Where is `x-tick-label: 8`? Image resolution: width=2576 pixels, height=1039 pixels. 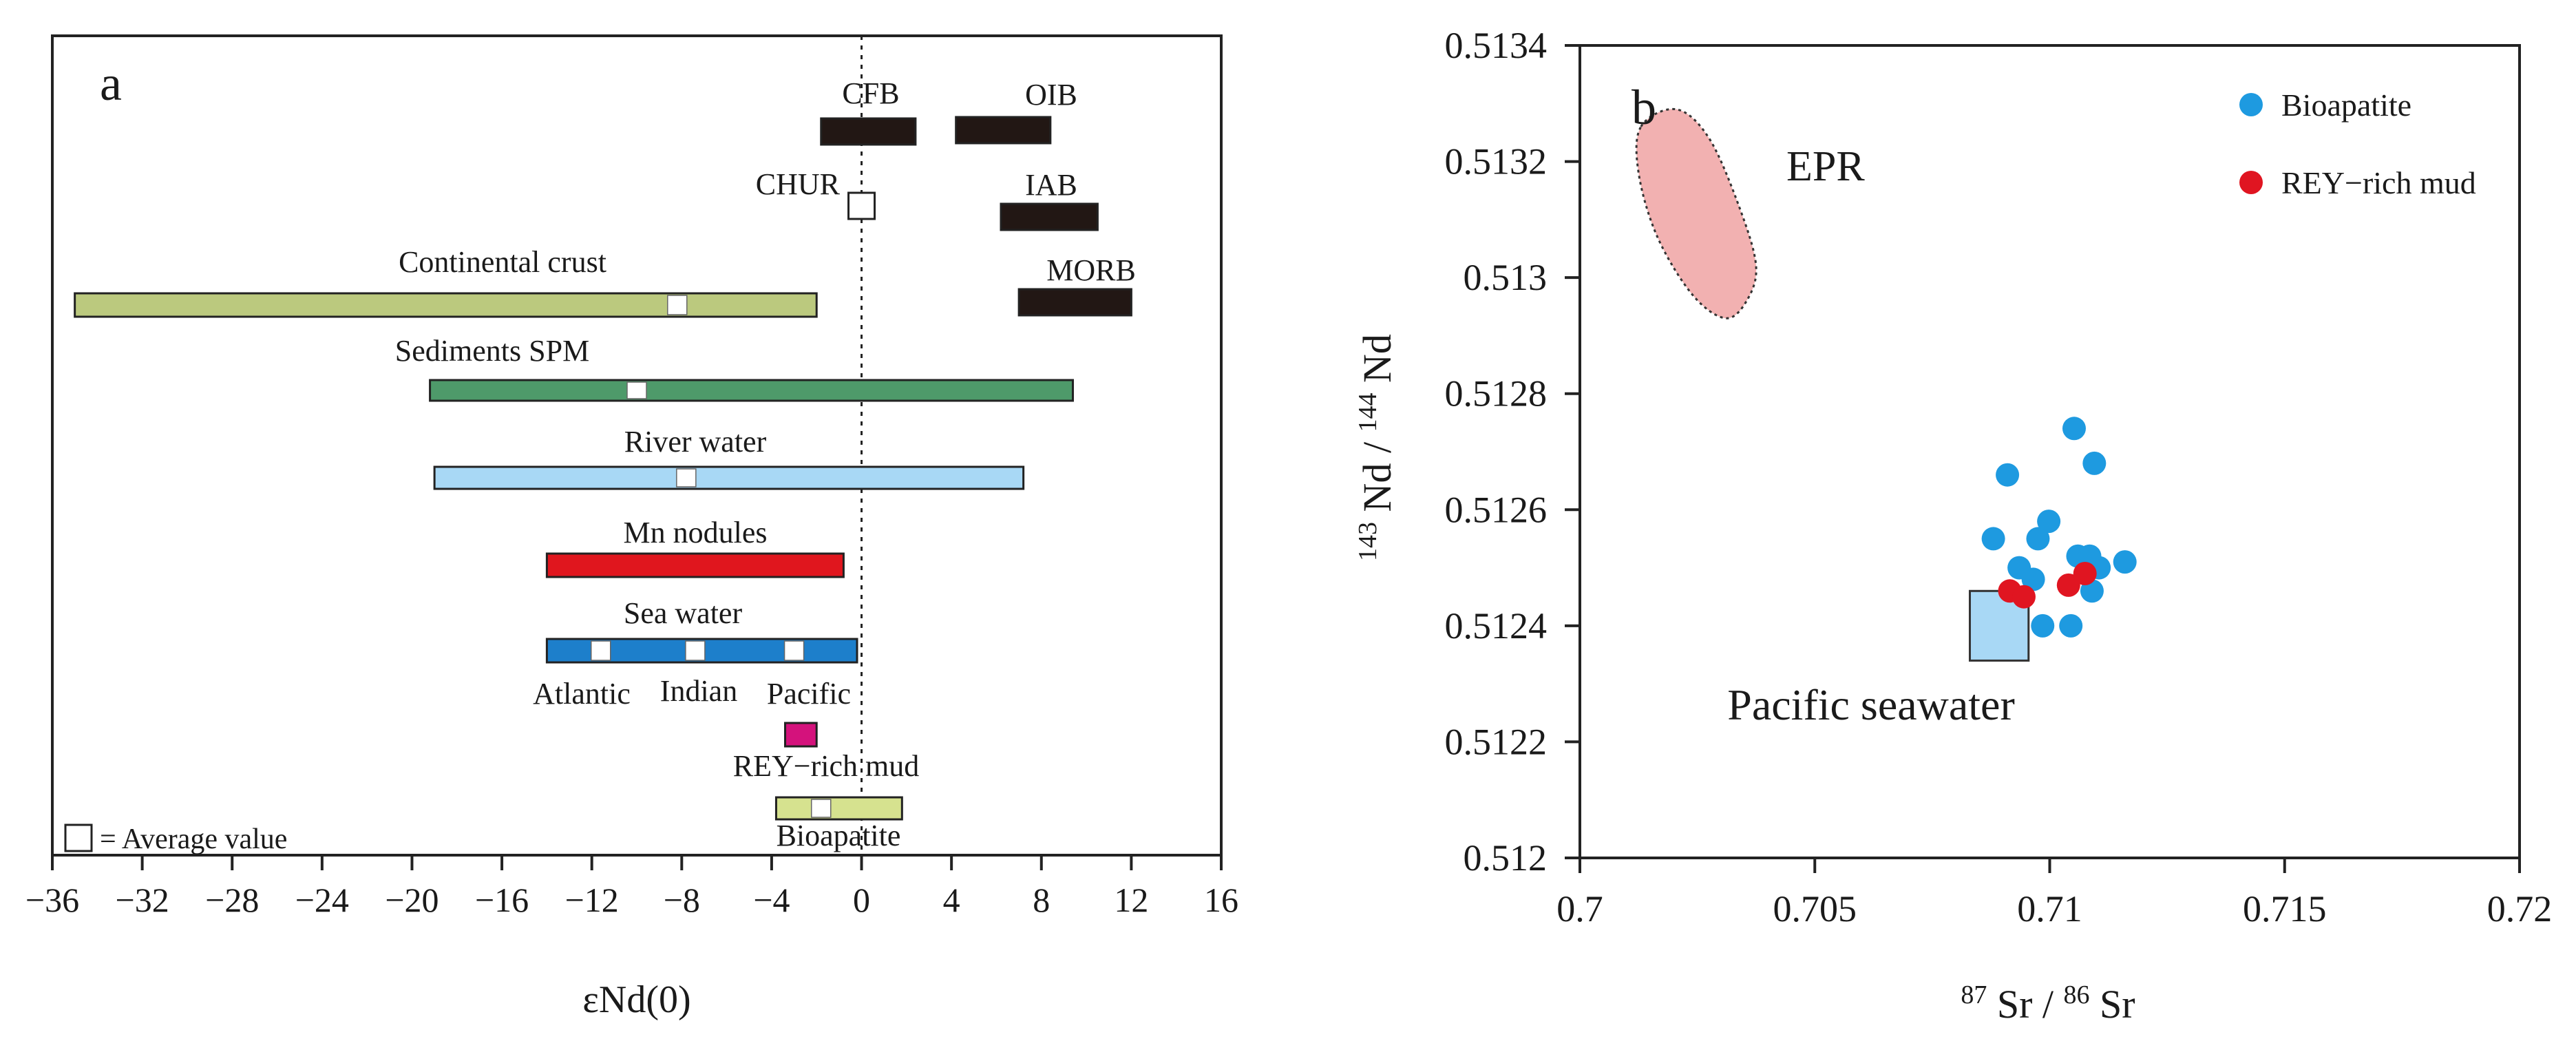 x-tick-label: 8 is located at coordinates (1042, 900).